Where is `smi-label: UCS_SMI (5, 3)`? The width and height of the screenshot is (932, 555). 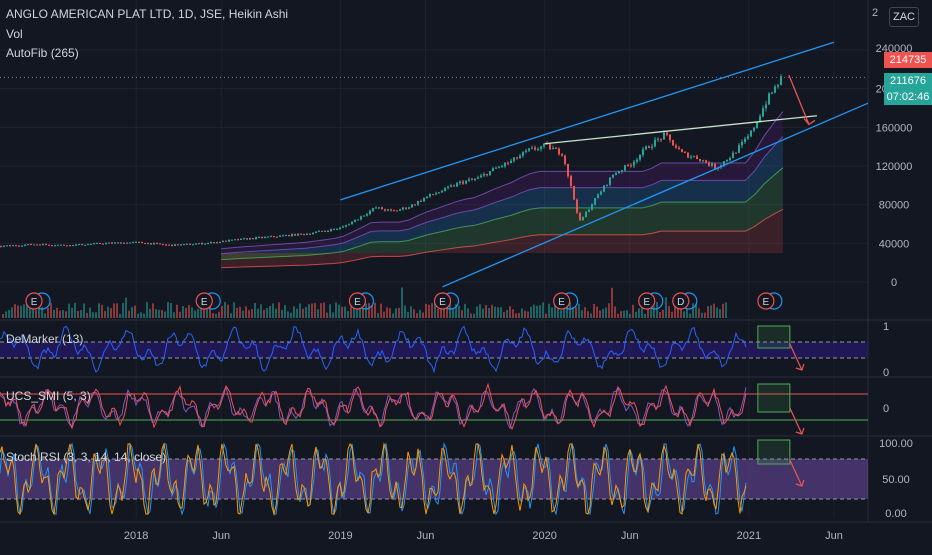
smi-label: UCS_SMI (5, 3) is located at coordinates (48, 396).